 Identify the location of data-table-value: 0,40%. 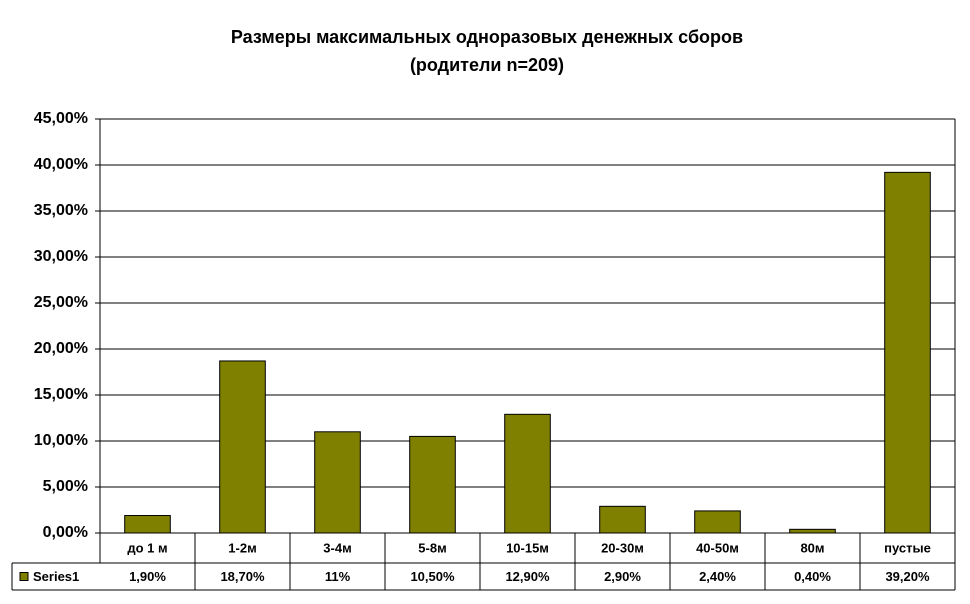
(812, 576).